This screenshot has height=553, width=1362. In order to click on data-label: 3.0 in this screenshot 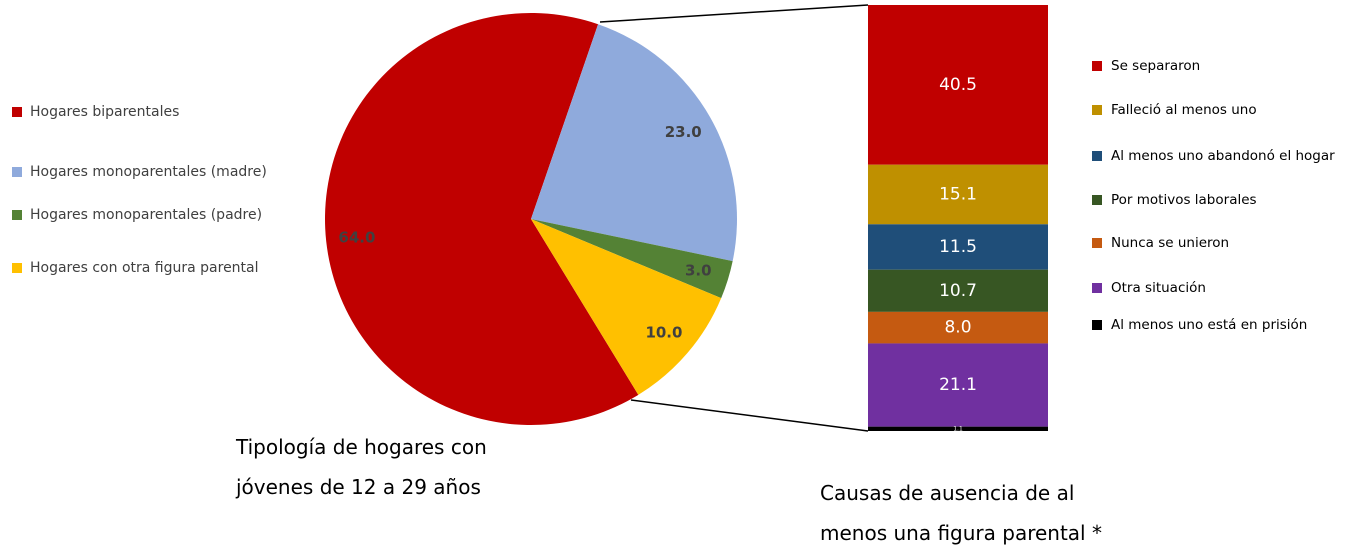, I will do `click(698, 270)`.